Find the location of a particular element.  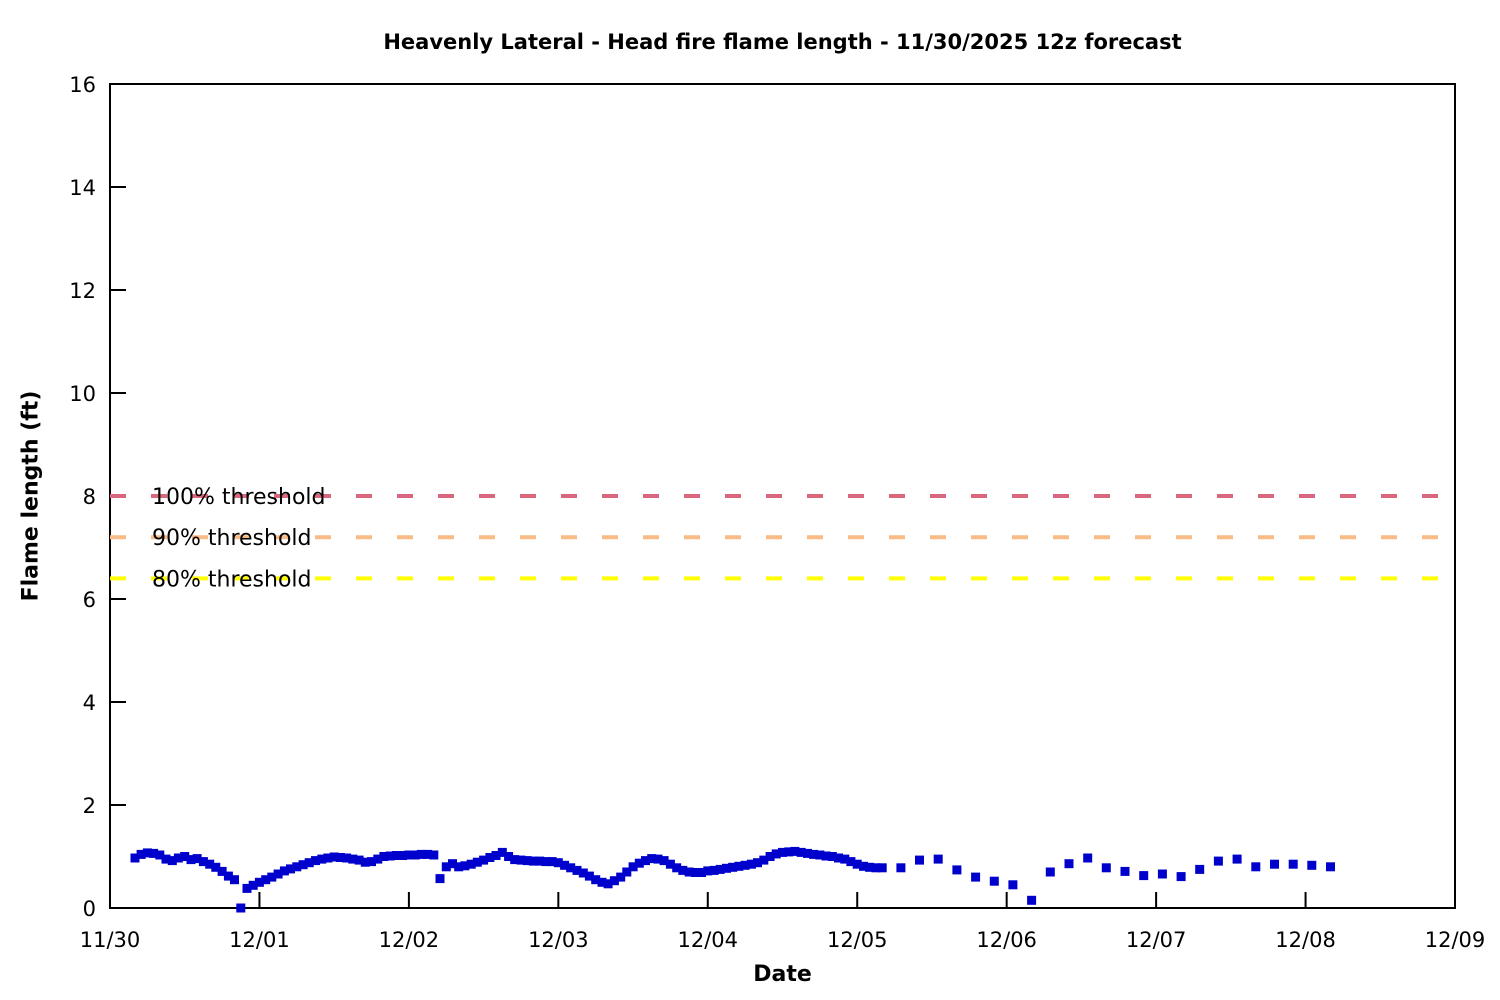

y-tick-label: 12 is located at coordinates (82, 291).